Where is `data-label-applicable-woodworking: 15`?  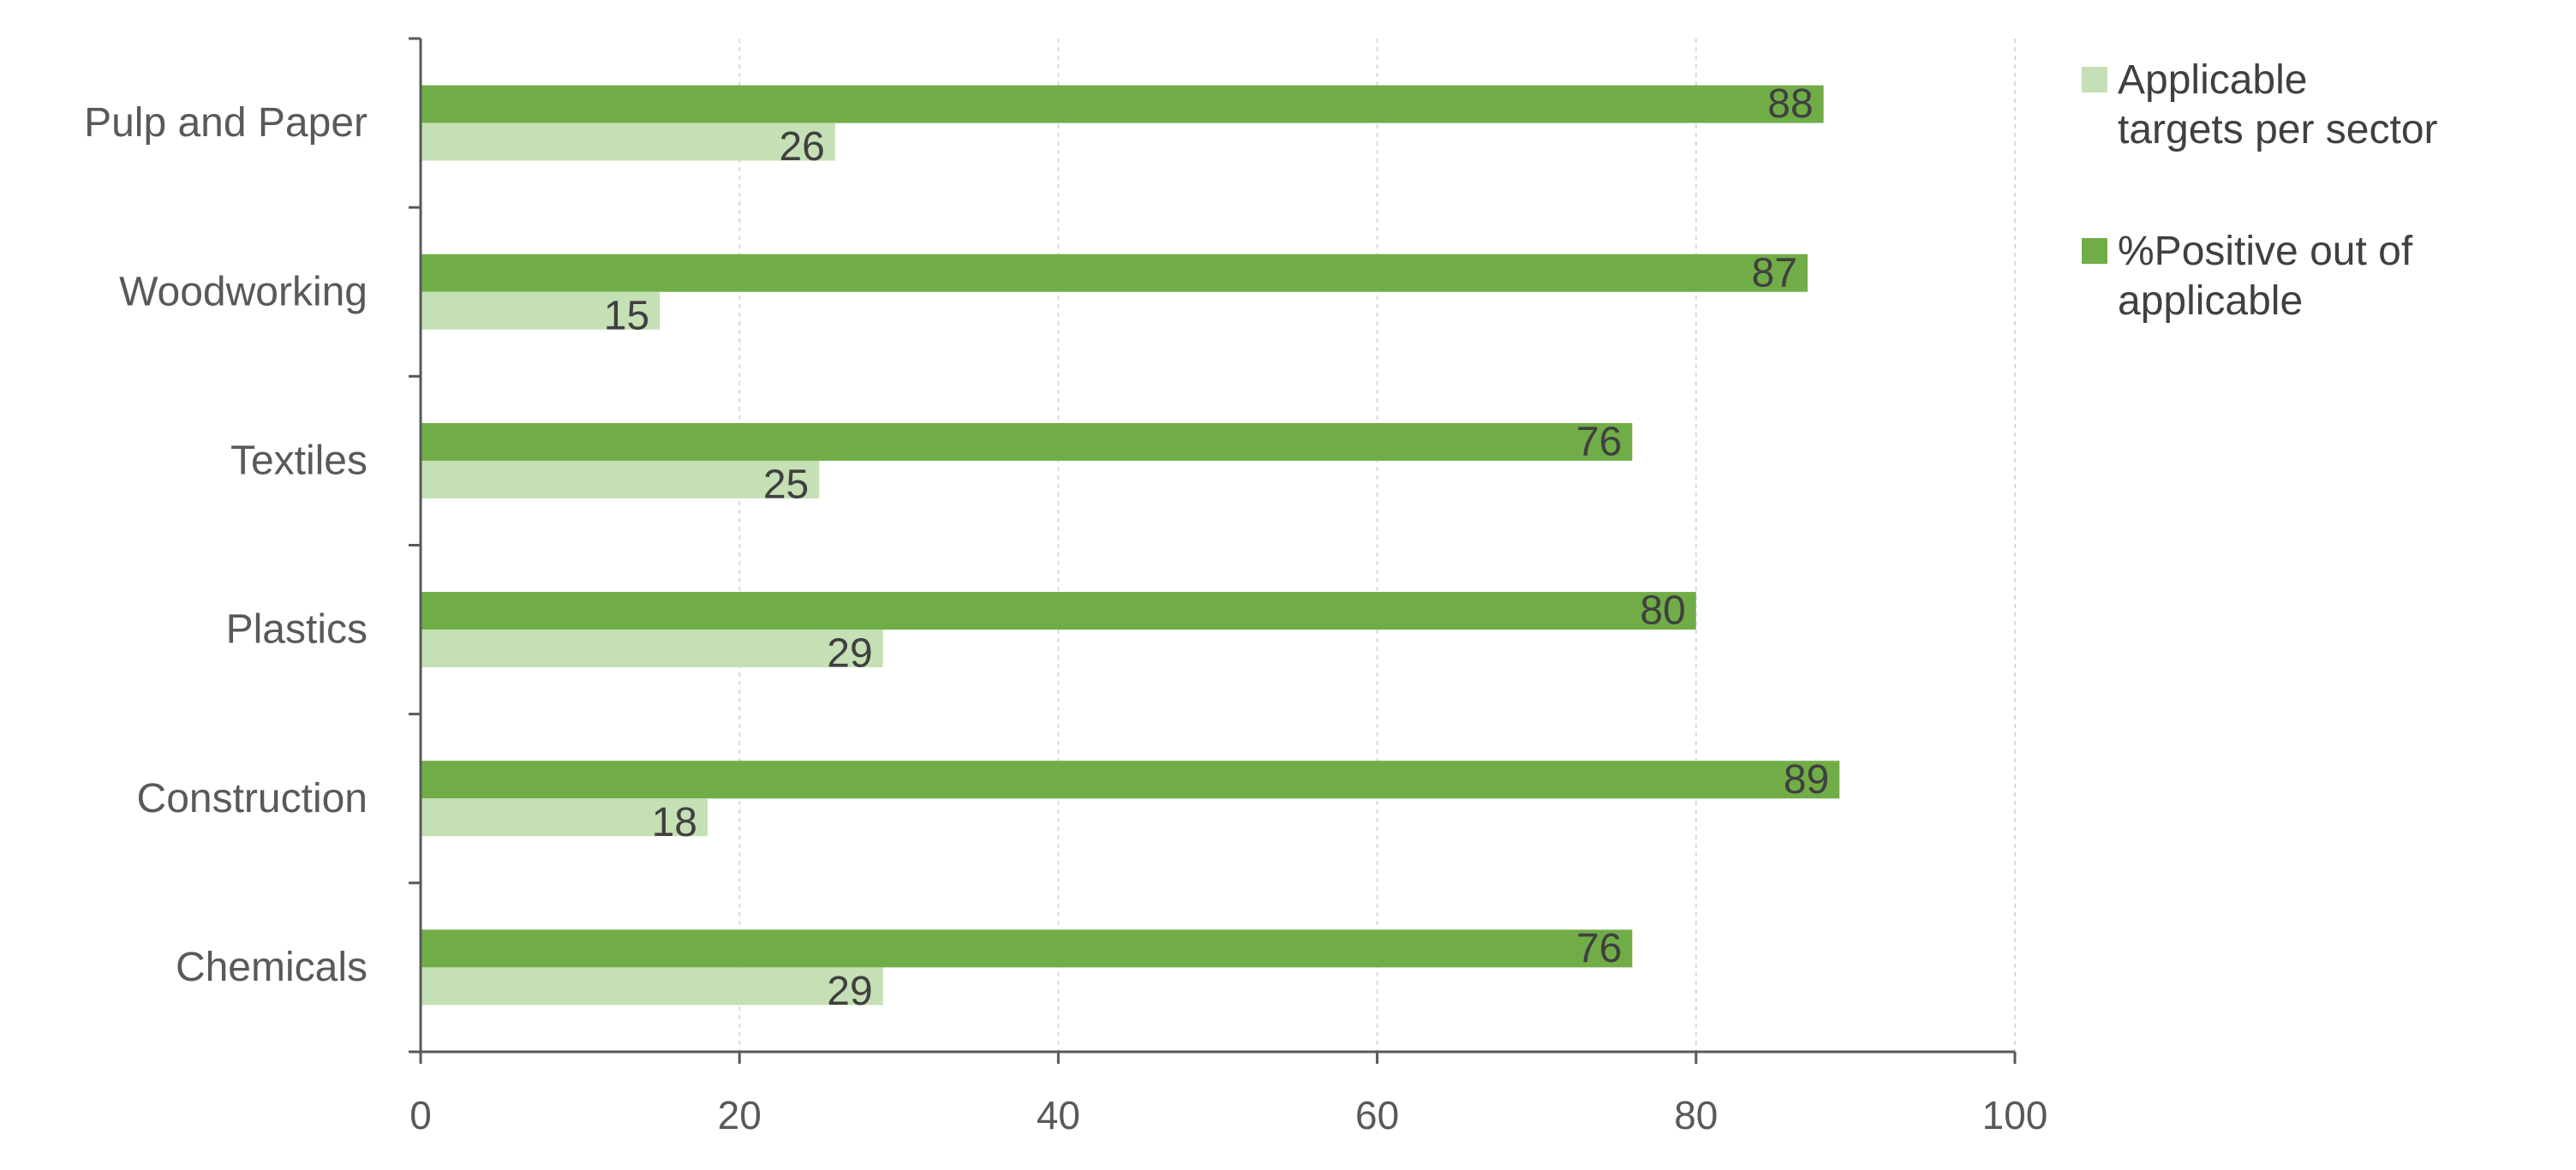 data-label-applicable-woodworking: 15 is located at coordinates (626, 316).